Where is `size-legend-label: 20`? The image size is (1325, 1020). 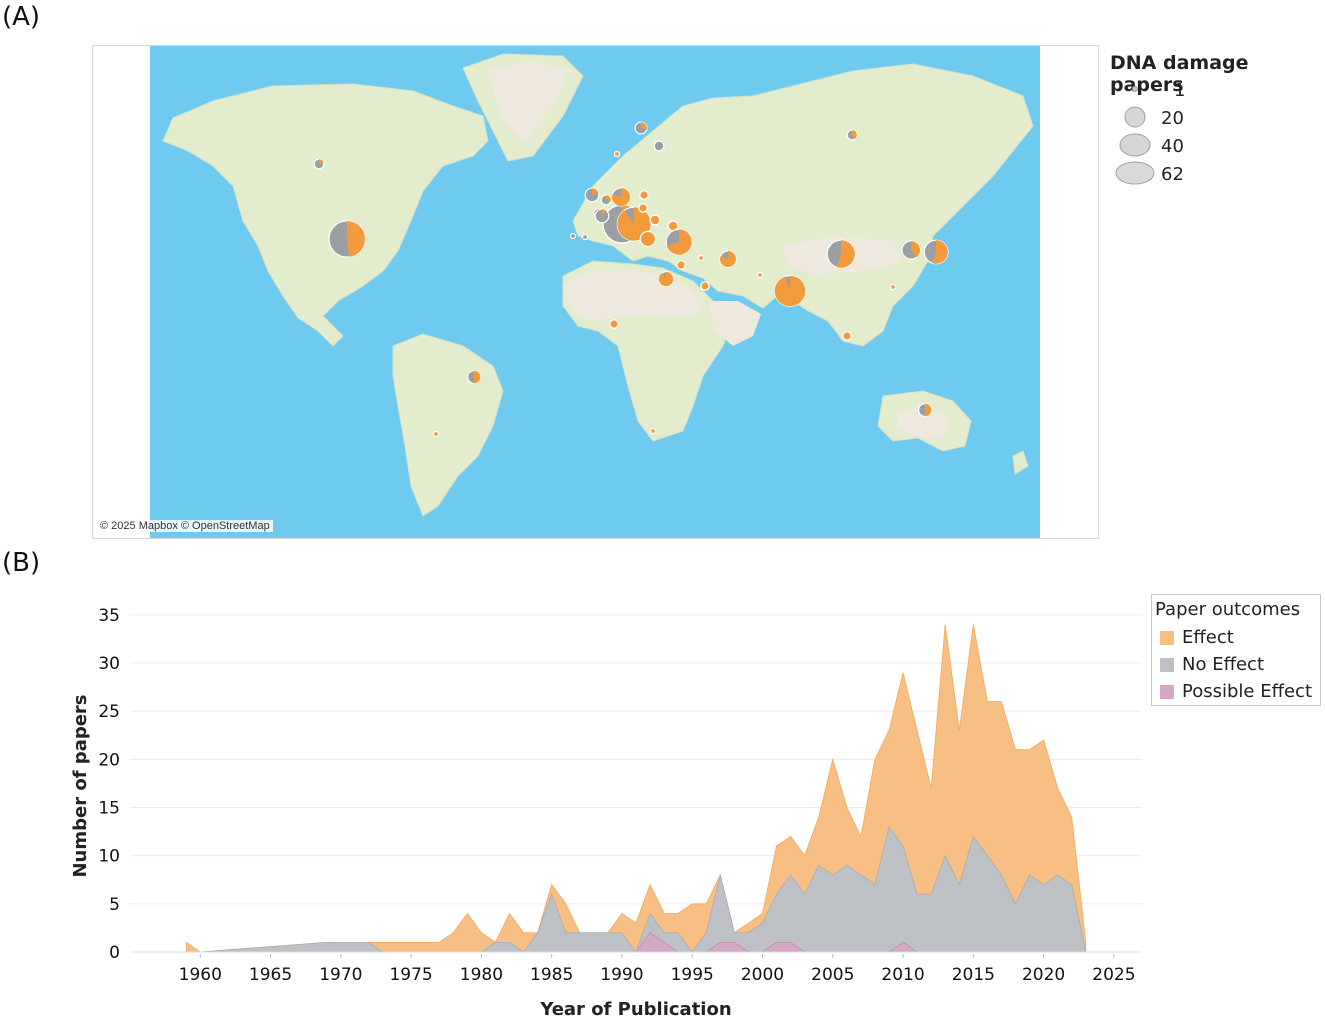
size-legend-label: 20 is located at coordinates (1172, 118).